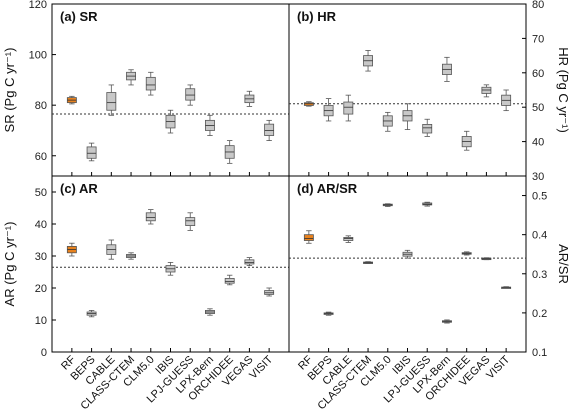  I want to click on y-tick-label: 10, so click(41, 321).